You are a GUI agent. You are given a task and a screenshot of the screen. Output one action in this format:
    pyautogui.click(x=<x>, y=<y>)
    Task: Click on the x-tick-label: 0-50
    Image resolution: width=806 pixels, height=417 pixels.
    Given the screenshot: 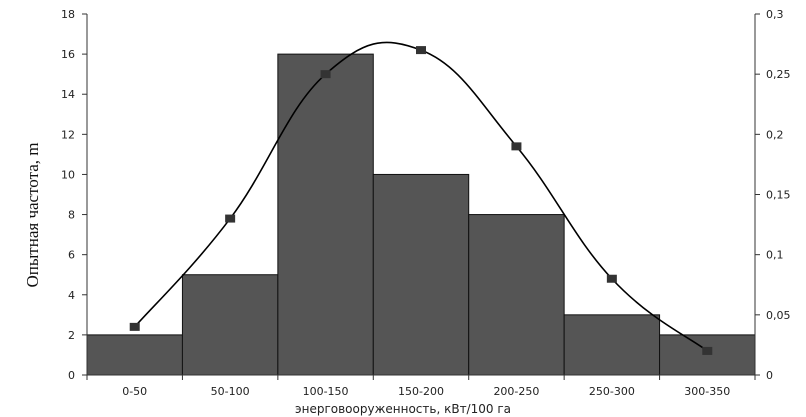 What is the action you would take?
    pyautogui.click(x=134, y=391)
    